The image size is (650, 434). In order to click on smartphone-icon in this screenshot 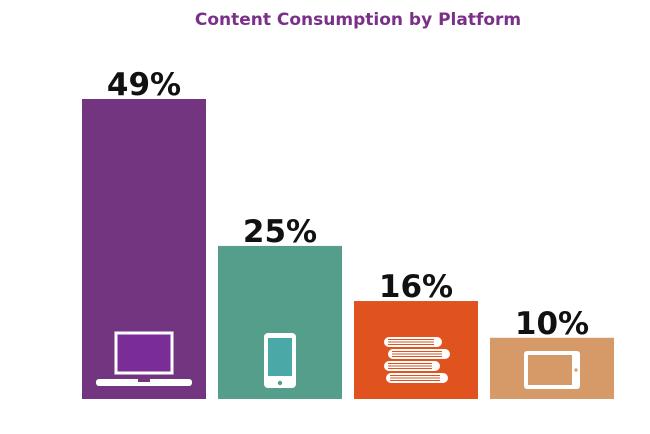, I will do `click(280, 360)`.